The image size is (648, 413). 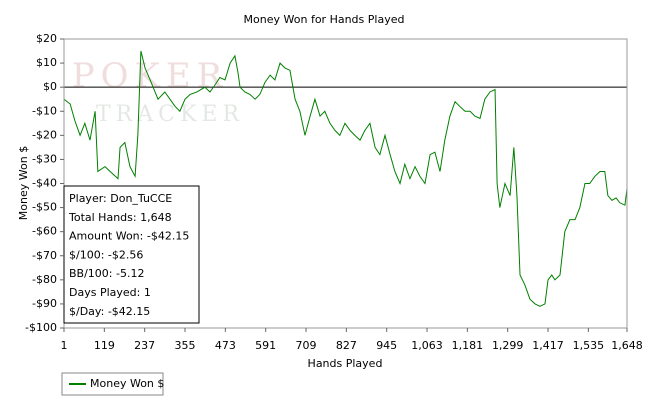 What do you see at coordinates (306, 345) in the screenshot?
I see `x-tick-label: 709` at bounding box center [306, 345].